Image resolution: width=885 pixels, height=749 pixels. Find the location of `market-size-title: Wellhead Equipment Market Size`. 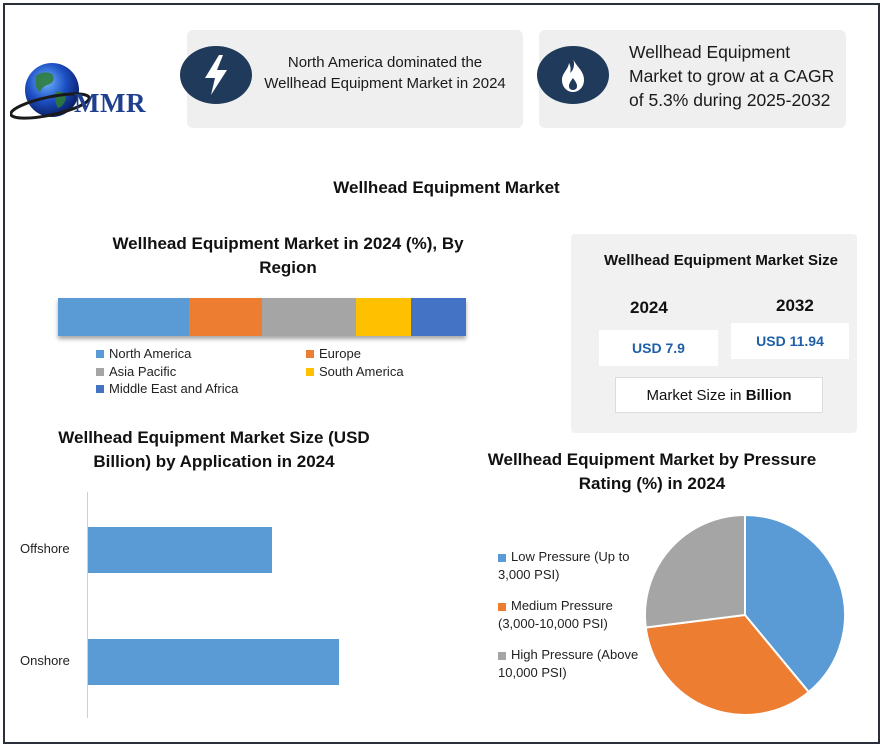

market-size-title: Wellhead Equipment Market Size is located at coordinates (721, 260).